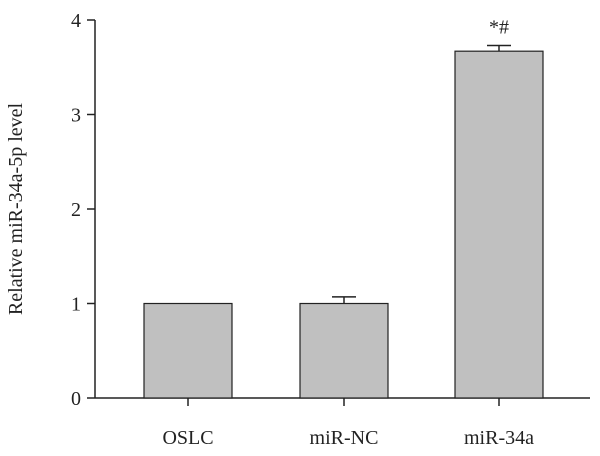 The height and width of the screenshot is (456, 600). Describe the element at coordinates (499, 438) in the screenshot. I see `x-tick-label: miR-34a` at that location.